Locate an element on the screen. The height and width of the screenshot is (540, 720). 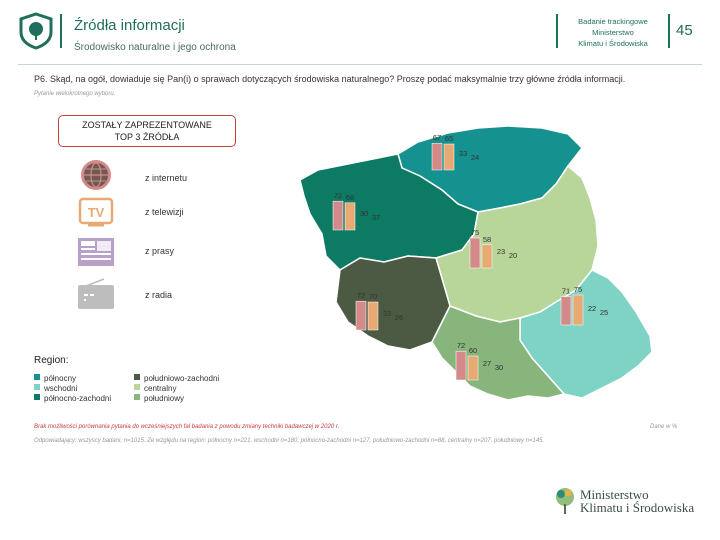
header-divider is located at coordinates (61, 31).